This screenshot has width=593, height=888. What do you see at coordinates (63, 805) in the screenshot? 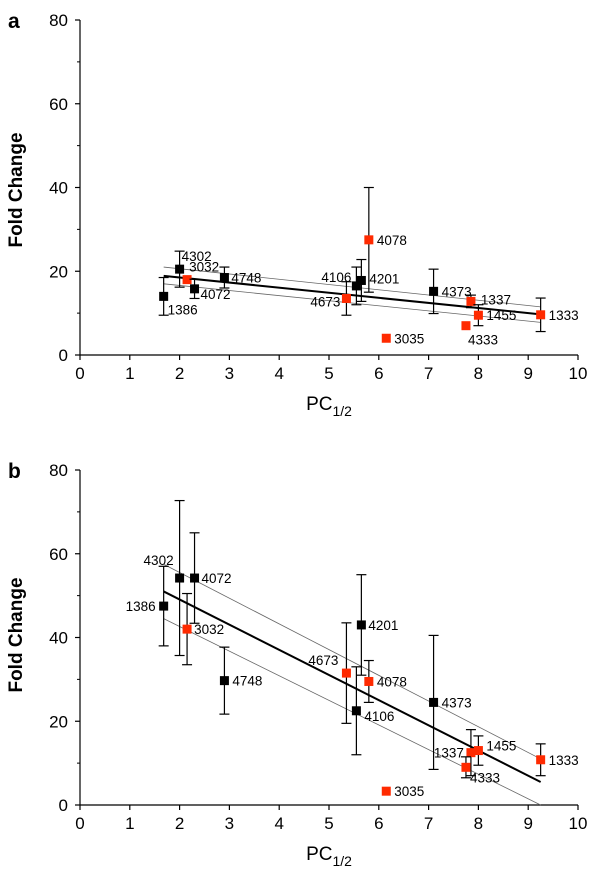
I see `y-tick-label: 0` at bounding box center [63, 805].